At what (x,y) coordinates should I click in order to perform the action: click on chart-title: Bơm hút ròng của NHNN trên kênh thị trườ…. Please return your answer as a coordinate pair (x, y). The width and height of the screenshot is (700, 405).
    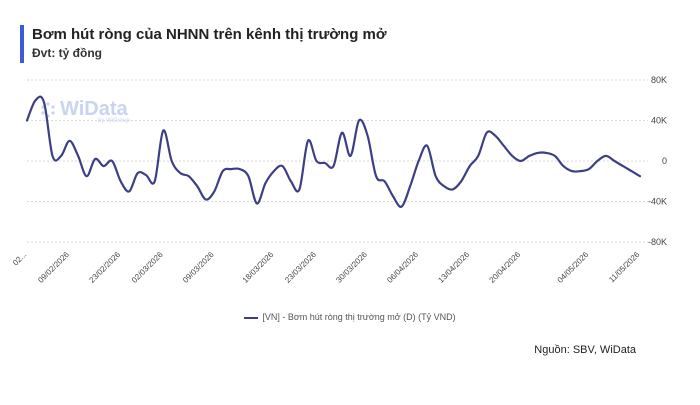
    Looking at the image, I should click on (209, 34).